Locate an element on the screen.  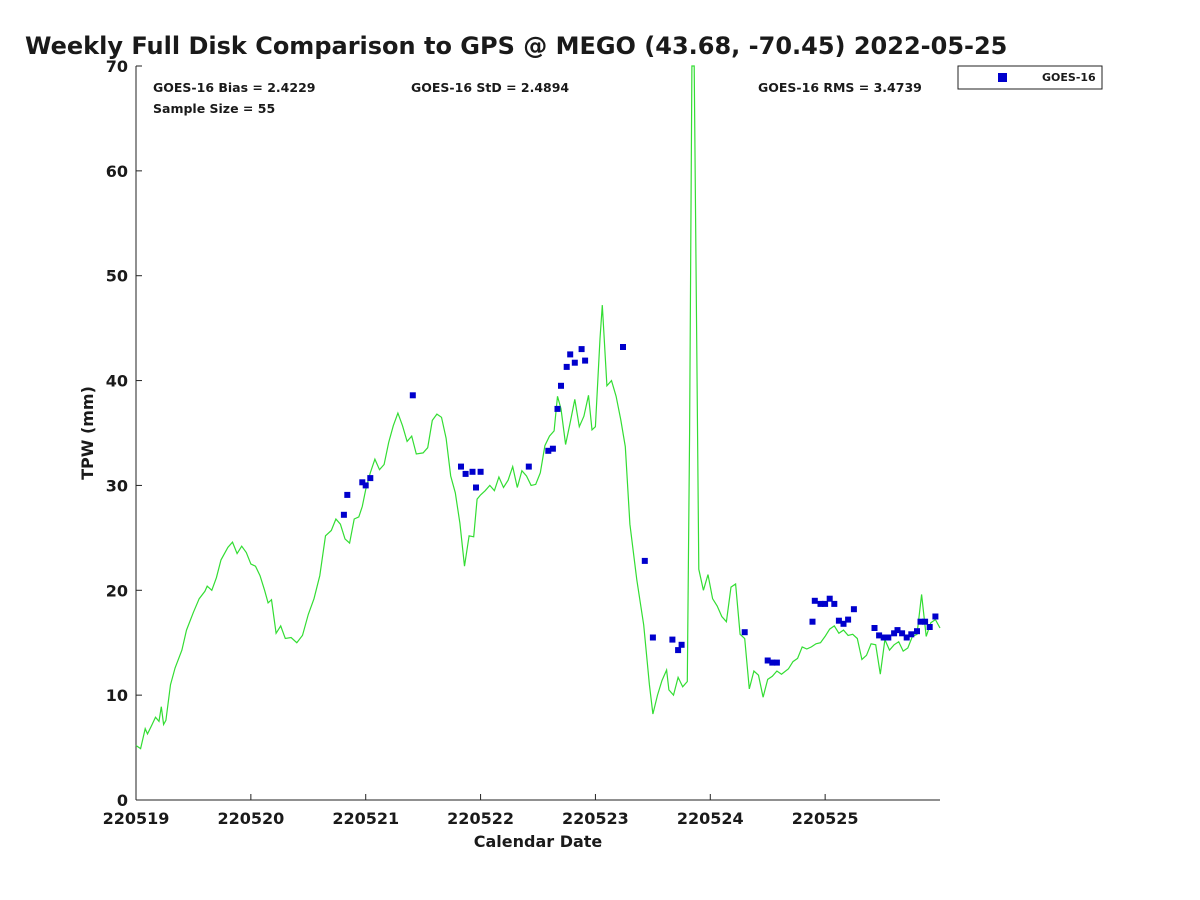
y-tick-label-5: 50 is located at coordinates (117, 276).